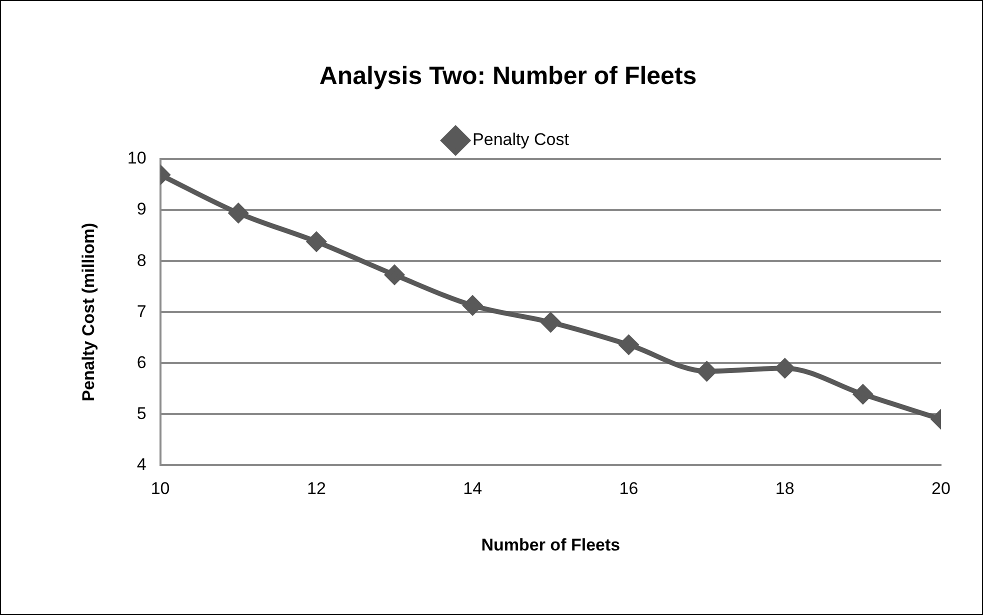 The width and height of the screenshot is (983, 615). Describe the element at coordinates (628, 488) in the screenshot. I see `x-tick-label: 16` at that location.